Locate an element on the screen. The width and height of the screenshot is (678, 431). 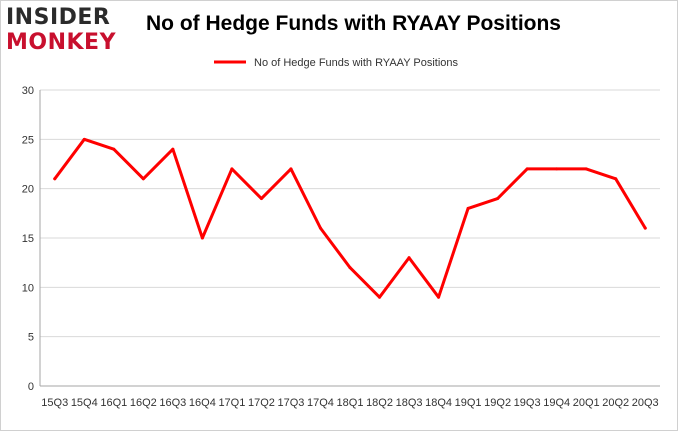
y-tick-label: 0 is located at coordinates (31, 387).